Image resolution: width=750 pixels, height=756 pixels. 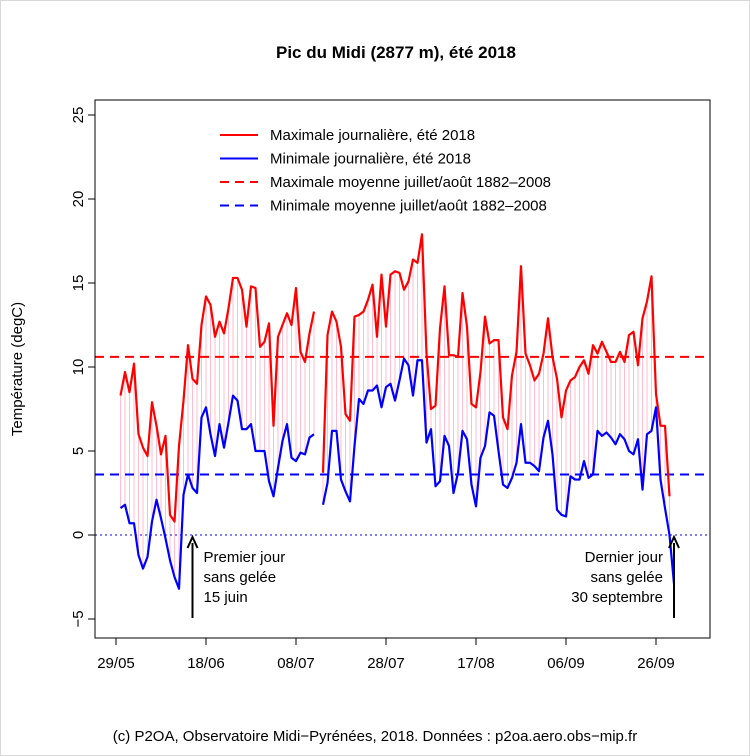 What do you see at coordinates (245, 557) in the screenshot?
I see `annotation-text: Premier jour` at bounding box center [245, 557].